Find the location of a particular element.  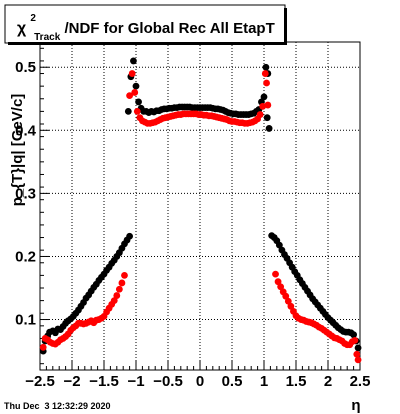

x-tick-label: −0.5 is located at coordinates (168, 381).